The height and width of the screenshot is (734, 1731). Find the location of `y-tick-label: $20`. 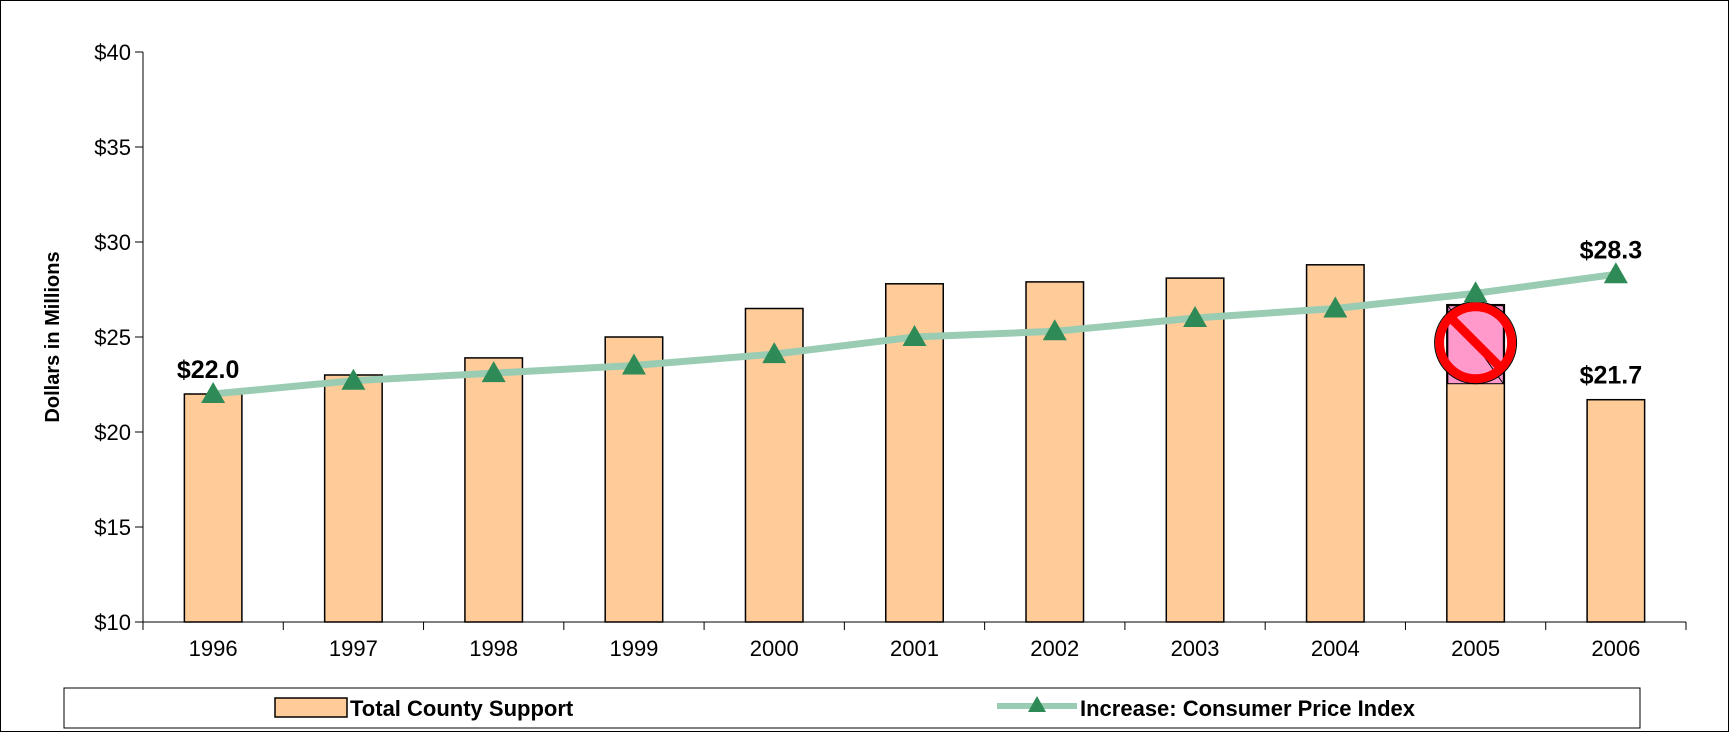

y-tick-label: $20 is located at coordinates (112, 432).